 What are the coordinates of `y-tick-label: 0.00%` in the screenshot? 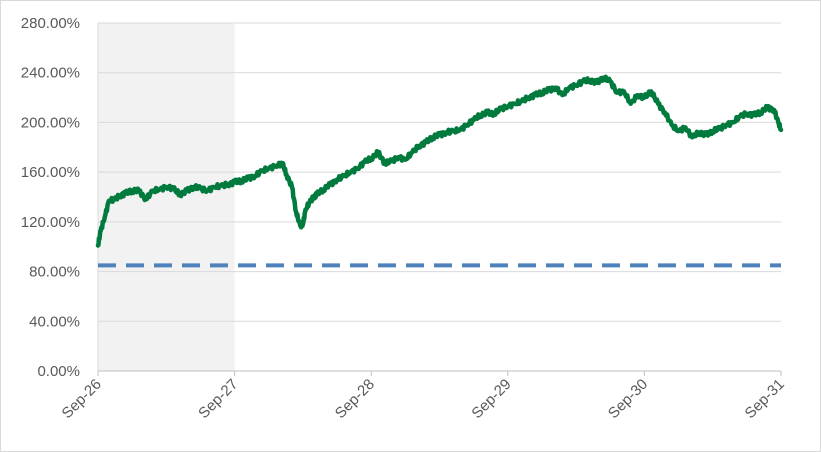 It's located at (58, 371).